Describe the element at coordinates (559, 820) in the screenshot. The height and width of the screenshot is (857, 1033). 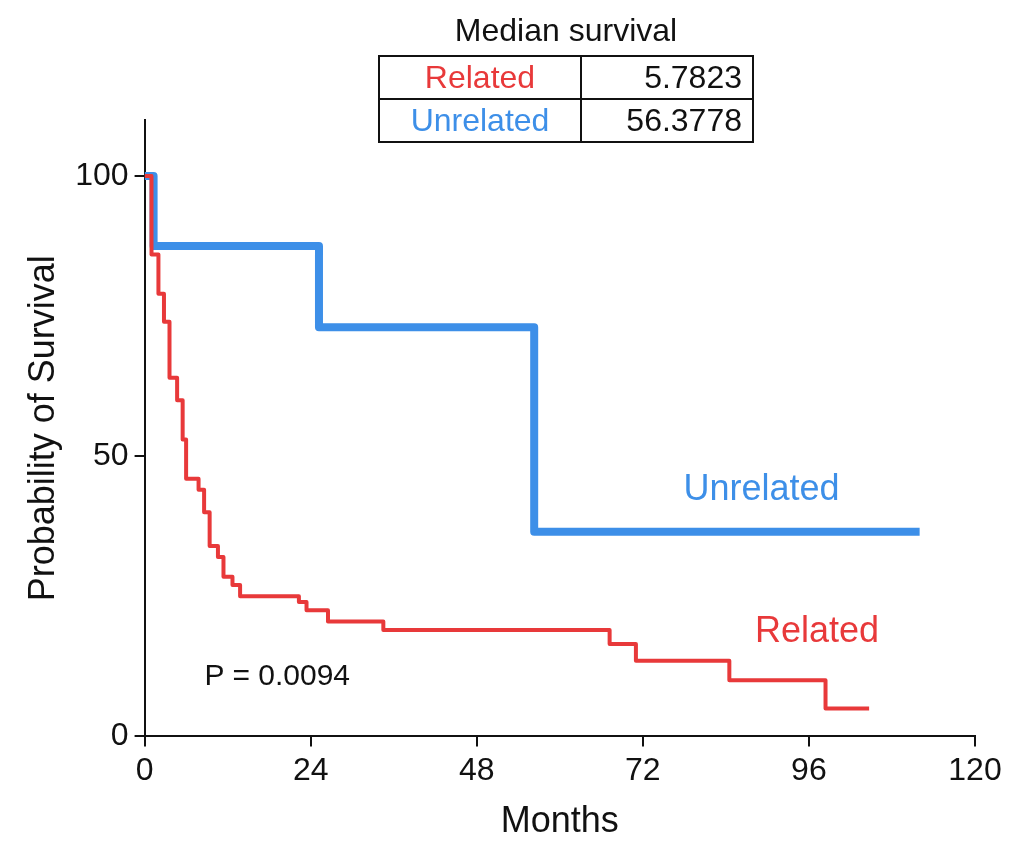
I see `x-axis-title: Months` at that location.